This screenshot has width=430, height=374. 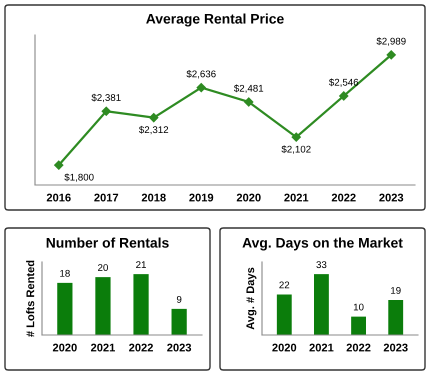 I want to click on data-label: $2,989, so click(x=391, y=41).